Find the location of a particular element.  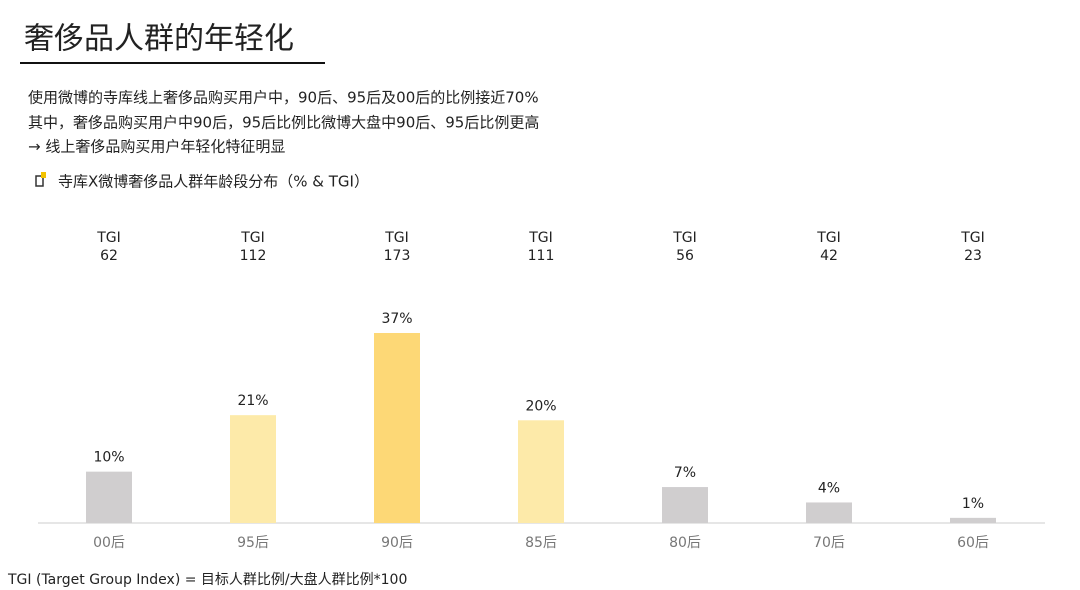

body-line: → 线上奢侈品购买用户年轻化特征明显 is located at coordinates (156, 147).